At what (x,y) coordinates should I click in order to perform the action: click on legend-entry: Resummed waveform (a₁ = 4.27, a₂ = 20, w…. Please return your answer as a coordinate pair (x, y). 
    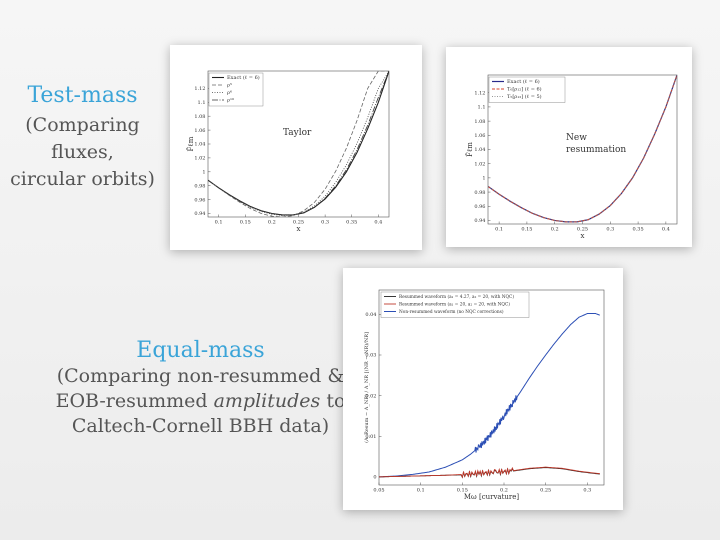
    Looking at the image, I should click on (456, 297).